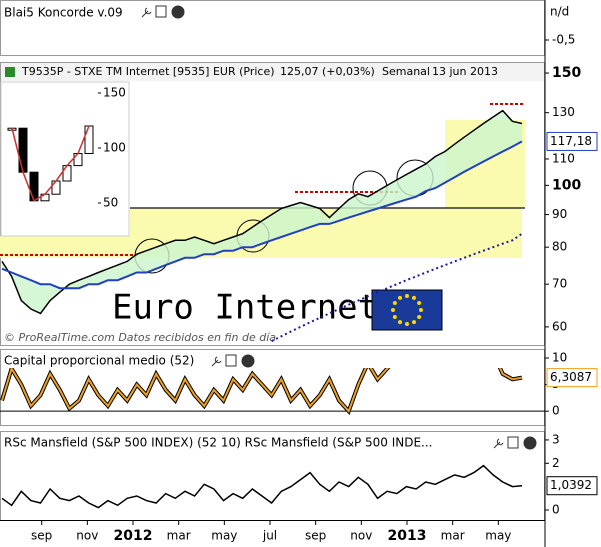  What do you see at coordinates (556, 439) in the screenshot?
I see `y-tick-label: 3` at bounding box center [556, 439].